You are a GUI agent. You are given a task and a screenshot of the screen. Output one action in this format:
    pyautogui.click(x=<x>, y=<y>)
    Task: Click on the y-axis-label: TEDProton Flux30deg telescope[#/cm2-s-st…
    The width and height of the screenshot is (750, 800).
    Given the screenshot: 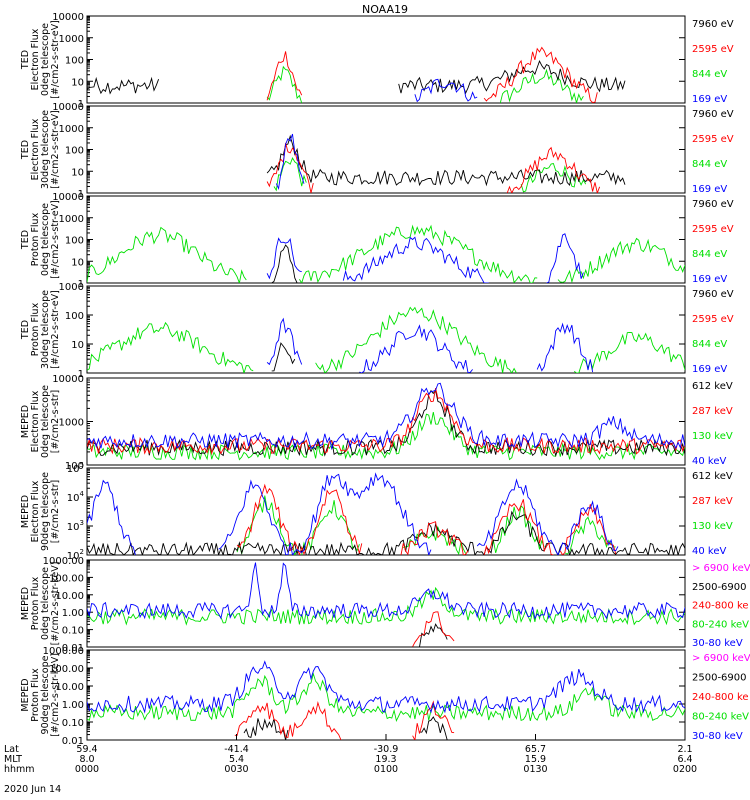 What is the action you would take?
    pyautogui.click(x=40, y=329)
    